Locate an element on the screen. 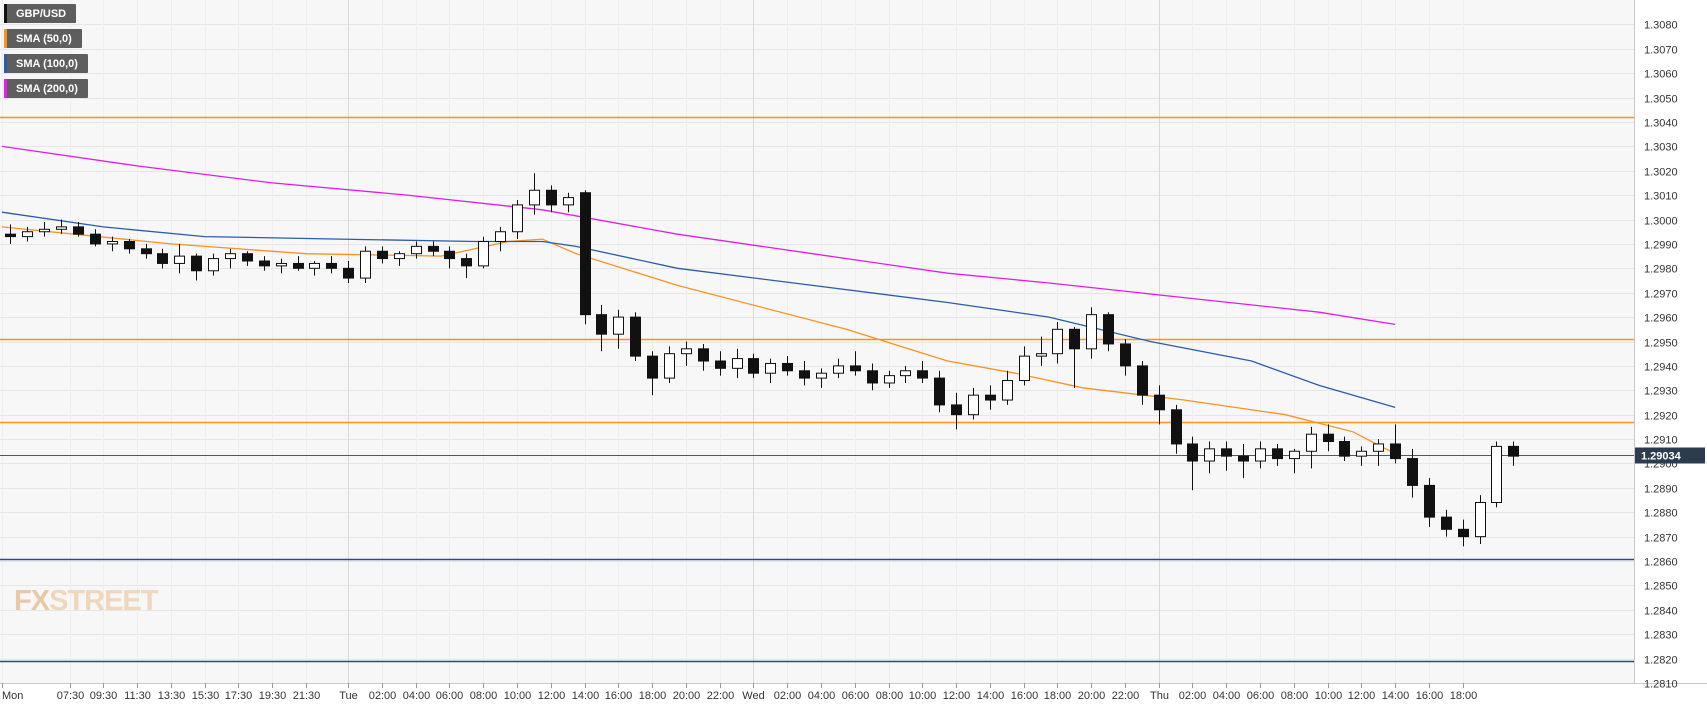 Image resolution: width=1707 pixels, height=712 pixels. legend-item: SMA (100,0) is located at coordinates (46, 63).